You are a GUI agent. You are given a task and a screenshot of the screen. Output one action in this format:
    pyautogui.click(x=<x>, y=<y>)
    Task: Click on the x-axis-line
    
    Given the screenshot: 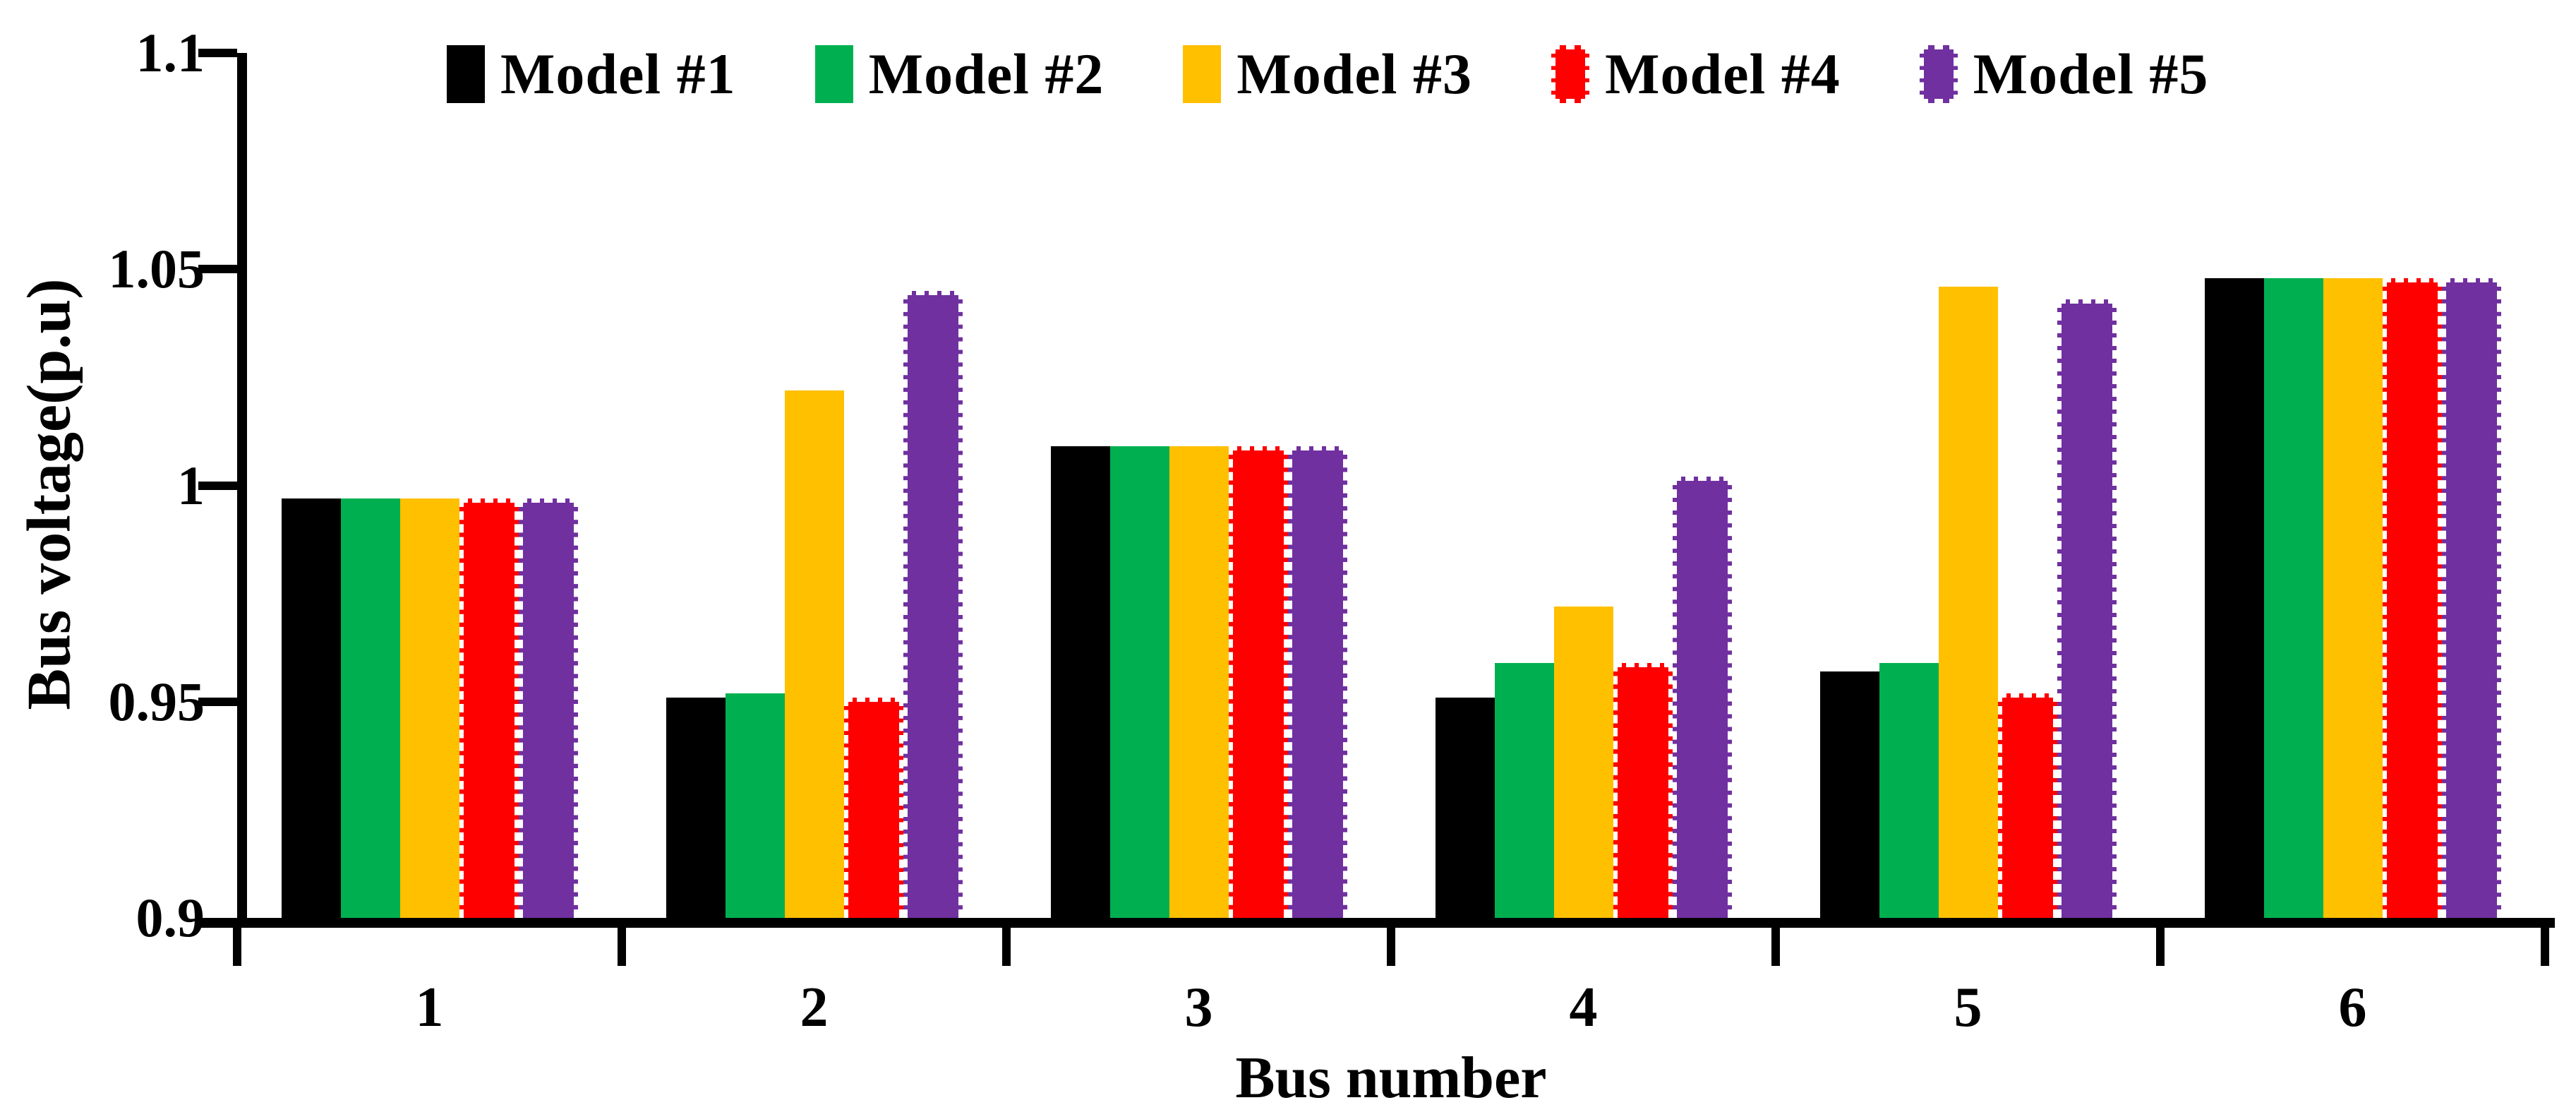 What is the action you would take?
    pyautogui.click(x=1376, y=923)
    